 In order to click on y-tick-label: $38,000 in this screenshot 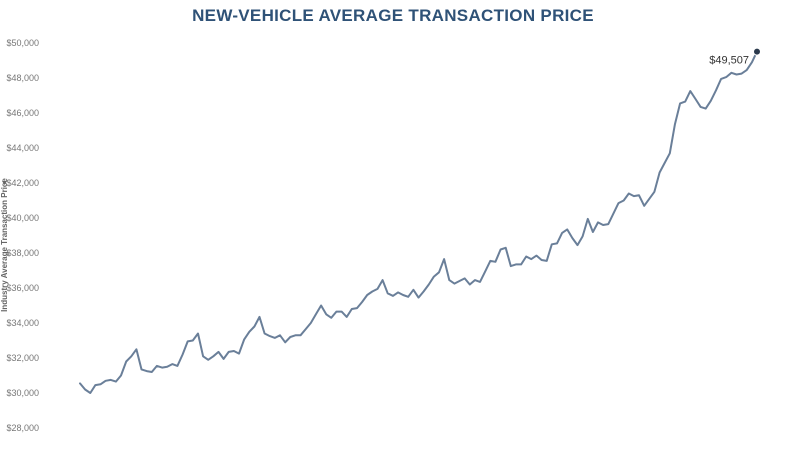, I will do `click(22, 253)`.